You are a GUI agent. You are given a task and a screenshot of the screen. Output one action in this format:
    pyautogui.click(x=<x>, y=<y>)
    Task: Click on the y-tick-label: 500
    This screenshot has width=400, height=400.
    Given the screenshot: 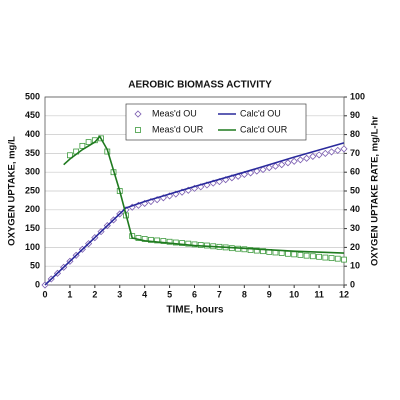 What is the action you would take?
    pyautogui.click(x=32, y=96)
    